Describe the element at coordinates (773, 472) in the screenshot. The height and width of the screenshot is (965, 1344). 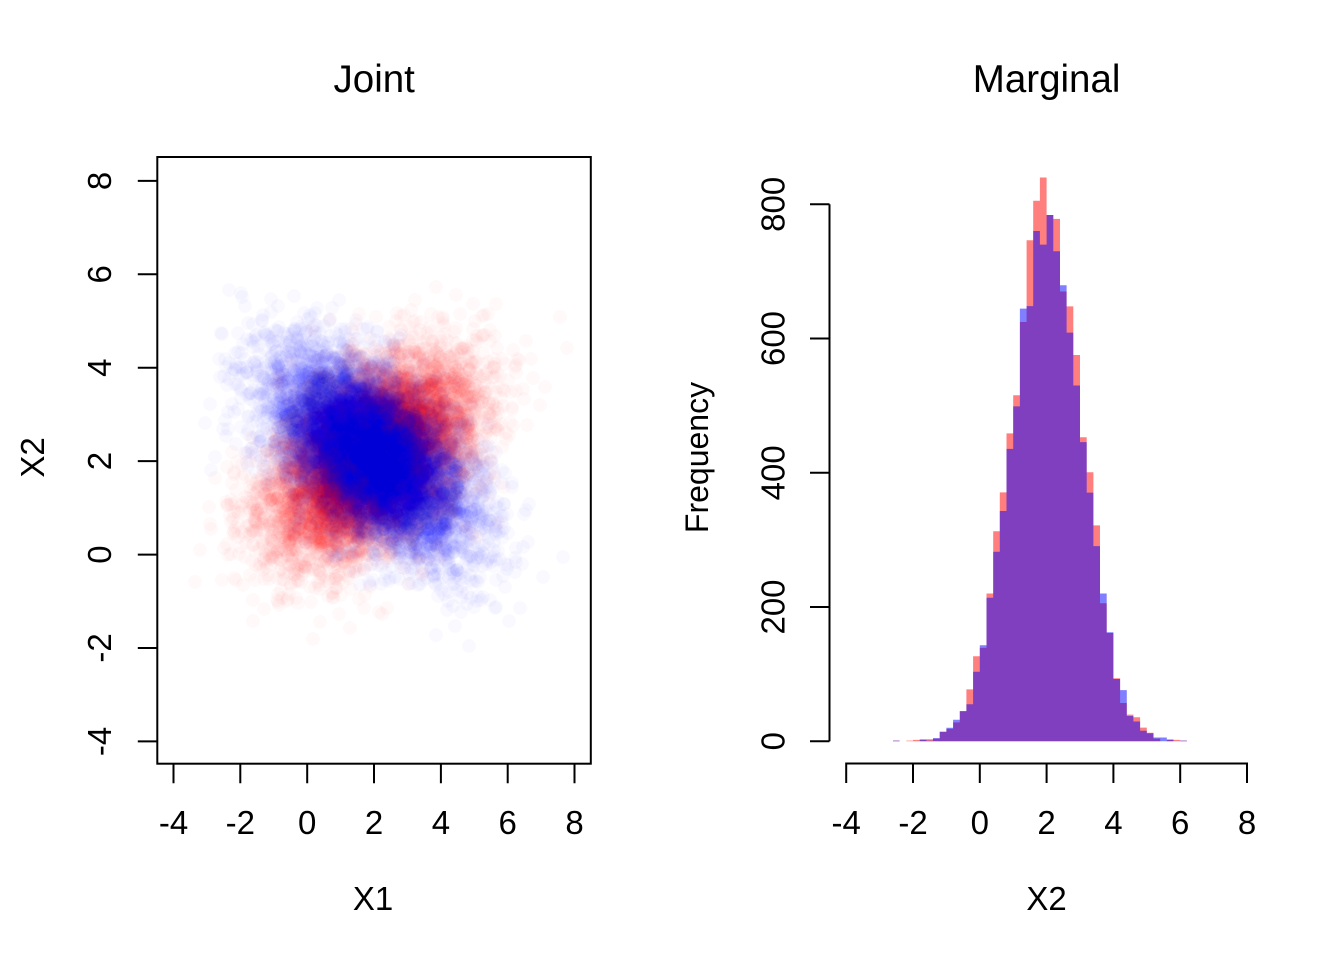
I see `svg-text: 400` at that location.